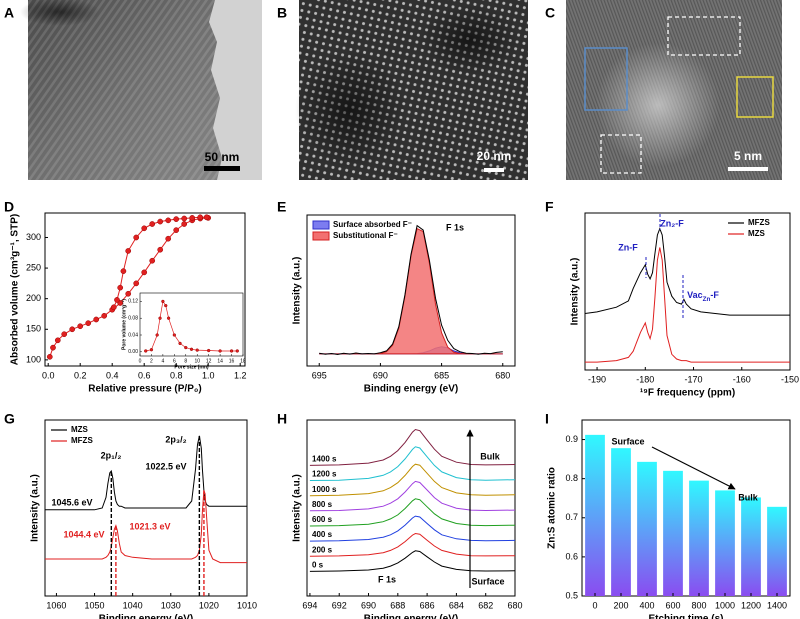 The height and width of the screenshot is (619, 800). Describe the element at coordinates (243, 361) in the screenshot. I see `x-tick-label: 18` at that location.